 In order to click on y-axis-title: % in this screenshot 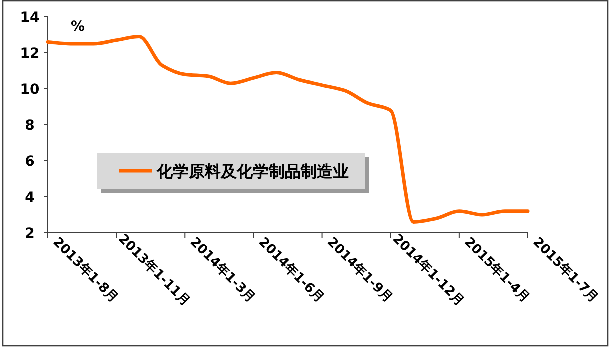, I will do `click(78, 27)`.